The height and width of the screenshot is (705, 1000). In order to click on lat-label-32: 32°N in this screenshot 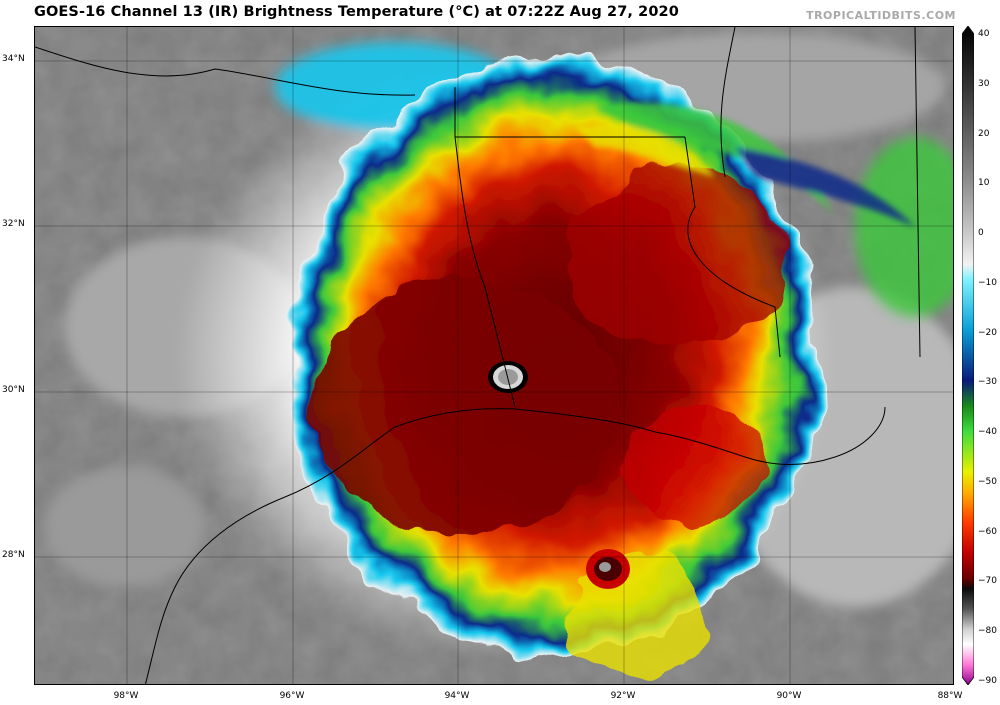, I will do `click(13, 224)`.